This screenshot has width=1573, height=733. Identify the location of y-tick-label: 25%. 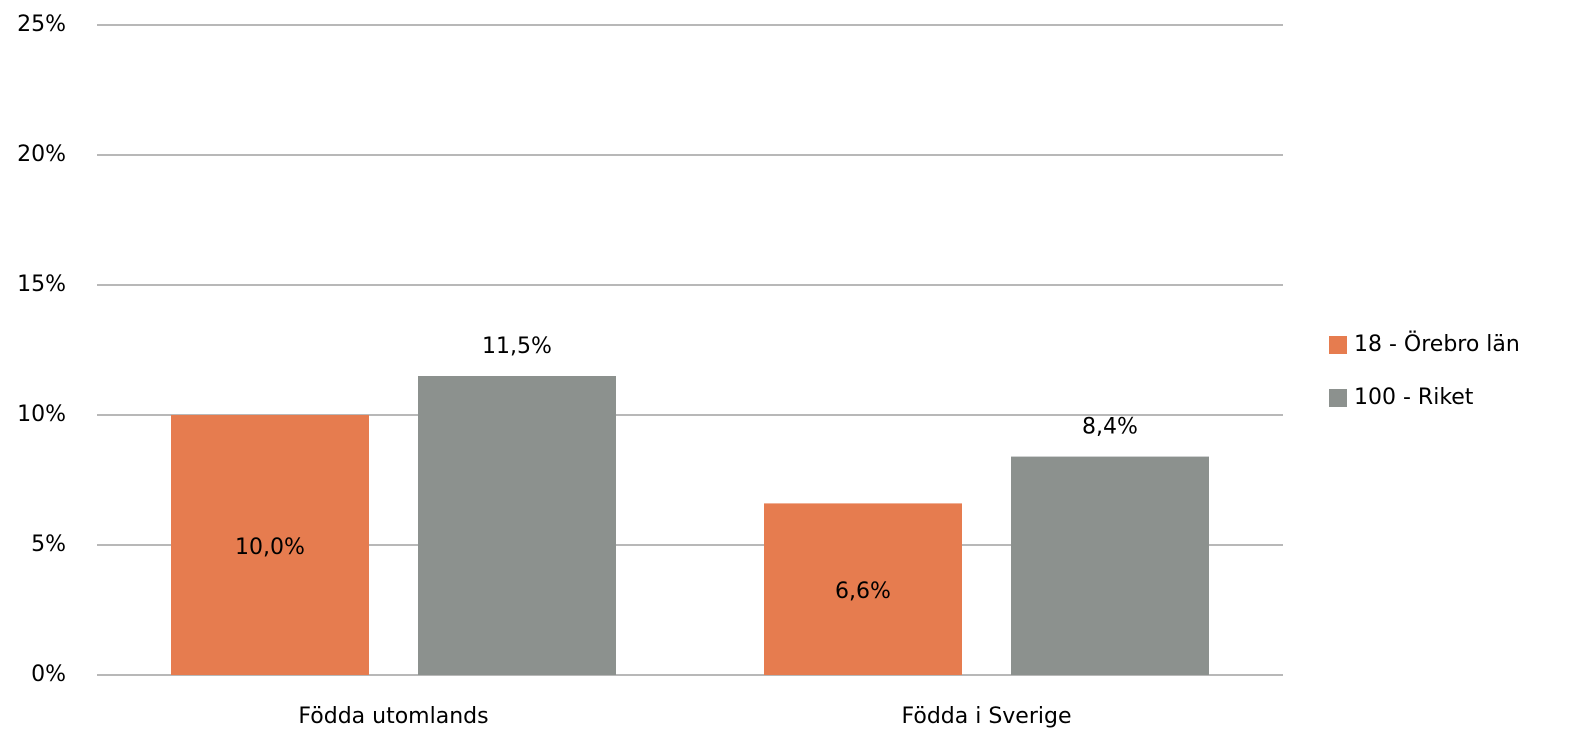
(41, 24).